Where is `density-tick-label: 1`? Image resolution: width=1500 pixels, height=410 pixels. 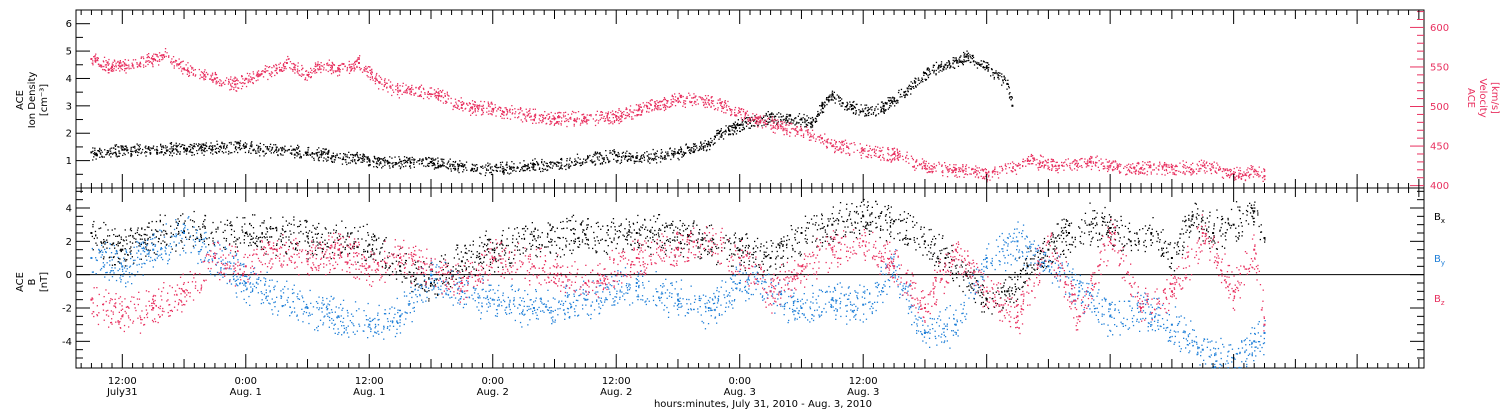 density-tick-label: 1 is located at coordinates (69, 161).